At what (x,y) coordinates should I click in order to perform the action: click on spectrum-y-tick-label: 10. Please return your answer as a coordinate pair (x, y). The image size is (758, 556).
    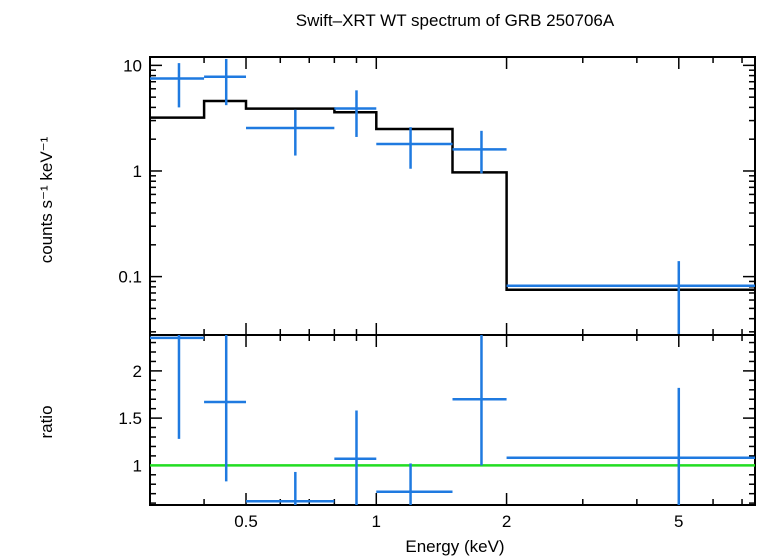
    Looking at the image, I should click on (132, 65).